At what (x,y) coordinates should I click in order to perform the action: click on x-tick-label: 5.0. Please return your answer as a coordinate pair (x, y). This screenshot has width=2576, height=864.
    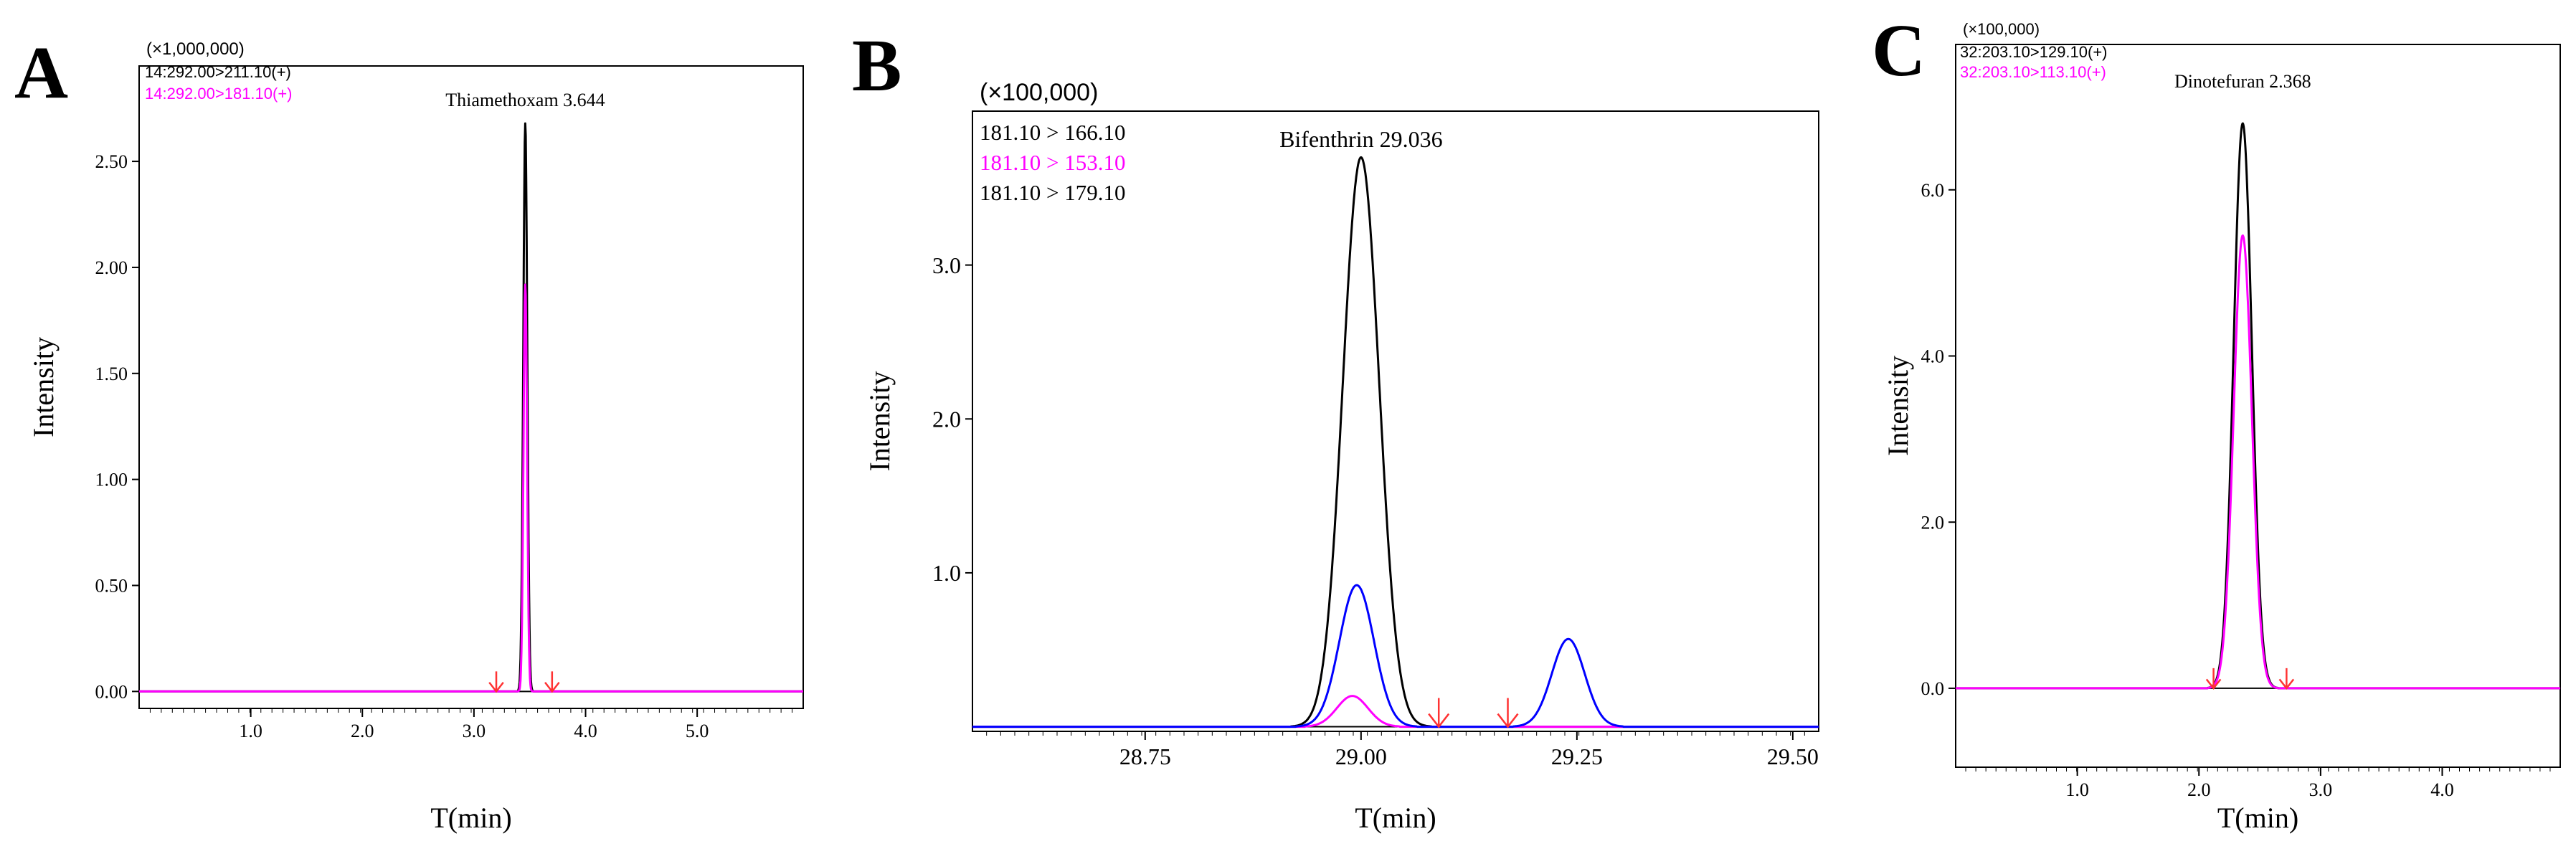
    Looking at the image, I should click on (697, 731).